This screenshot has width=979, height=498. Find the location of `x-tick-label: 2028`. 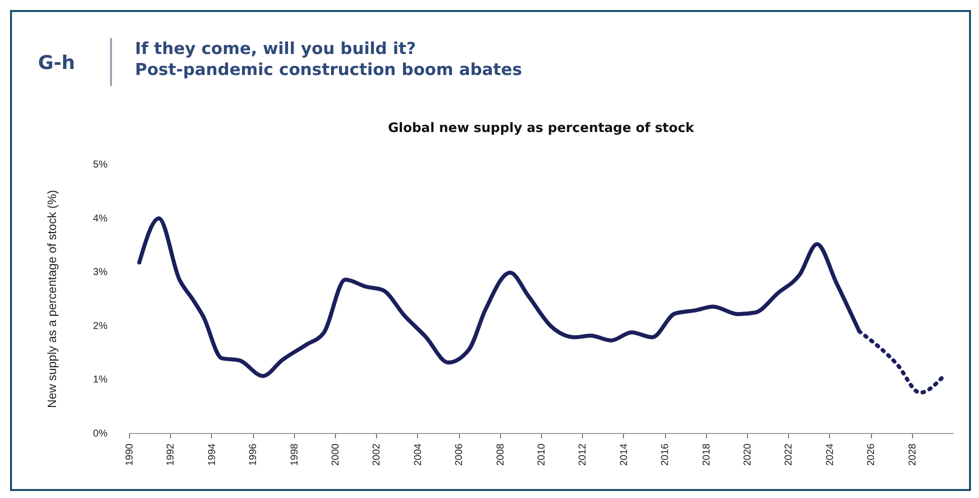

x-tick-label: 2028 is located at coordinates (912, 454).